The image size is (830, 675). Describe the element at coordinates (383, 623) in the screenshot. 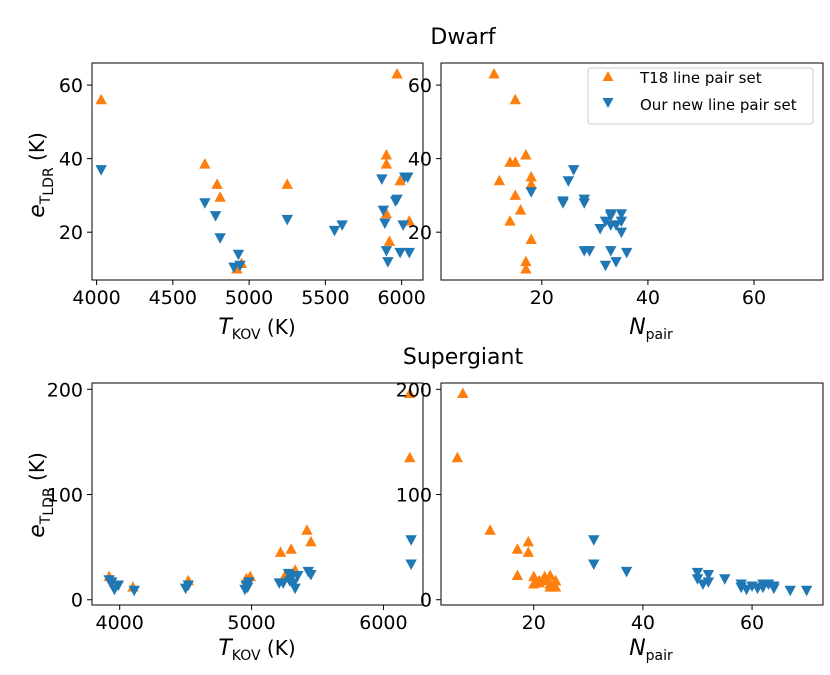

I see `x-tick-label: 6000` at that location.